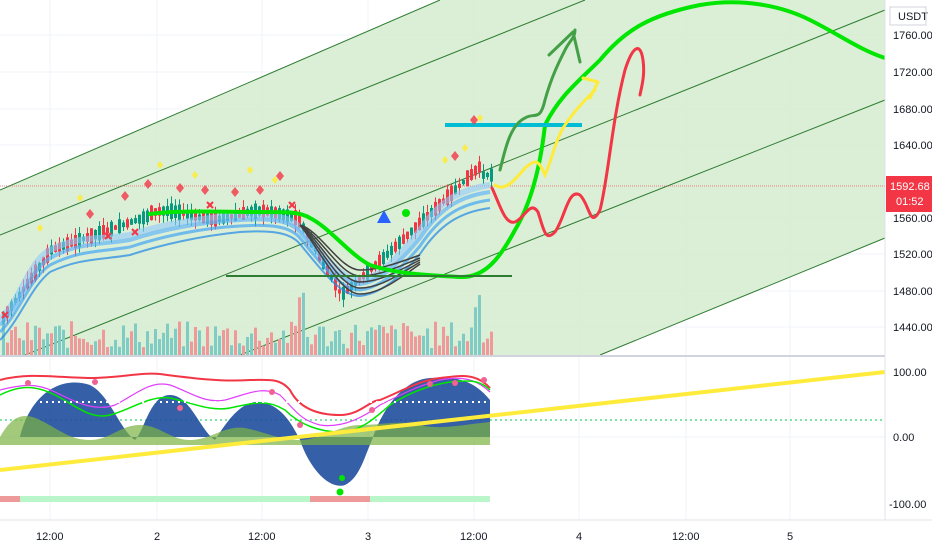 The height and width of the screenshot is (550, 932). I want to click on forecast-green-path, so click(537, 100).